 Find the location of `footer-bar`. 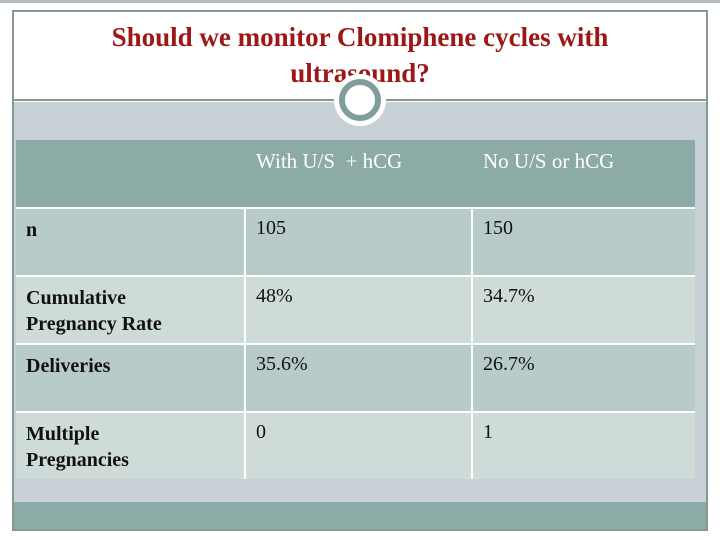

footer-bar is located at coordinates (360, 515).